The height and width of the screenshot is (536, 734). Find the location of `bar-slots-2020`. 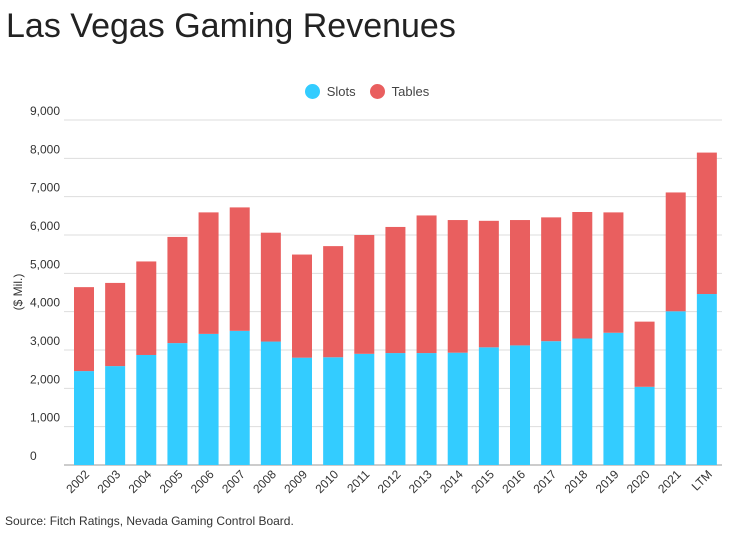

bar-slots-2020 is located at coordinates (644, 425).